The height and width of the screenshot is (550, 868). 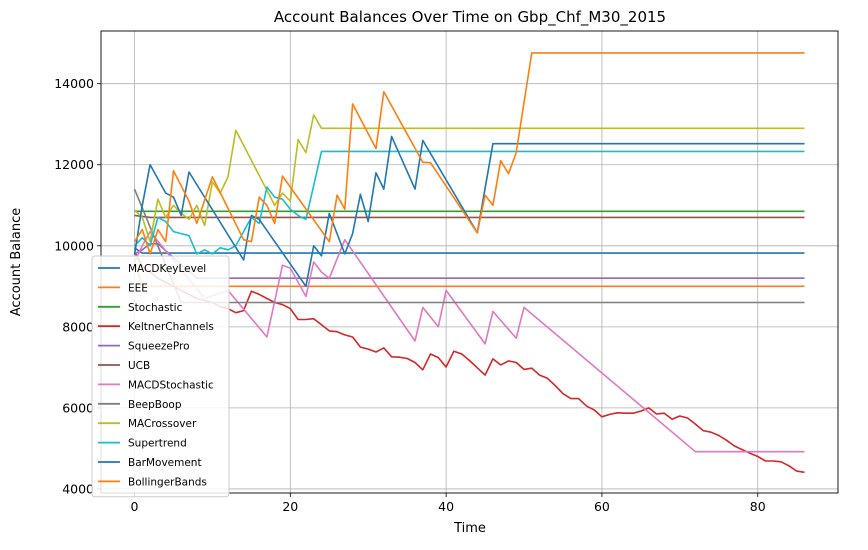 I want to click on legend-entry-label: MACrossover, so click(x=162, y=424).